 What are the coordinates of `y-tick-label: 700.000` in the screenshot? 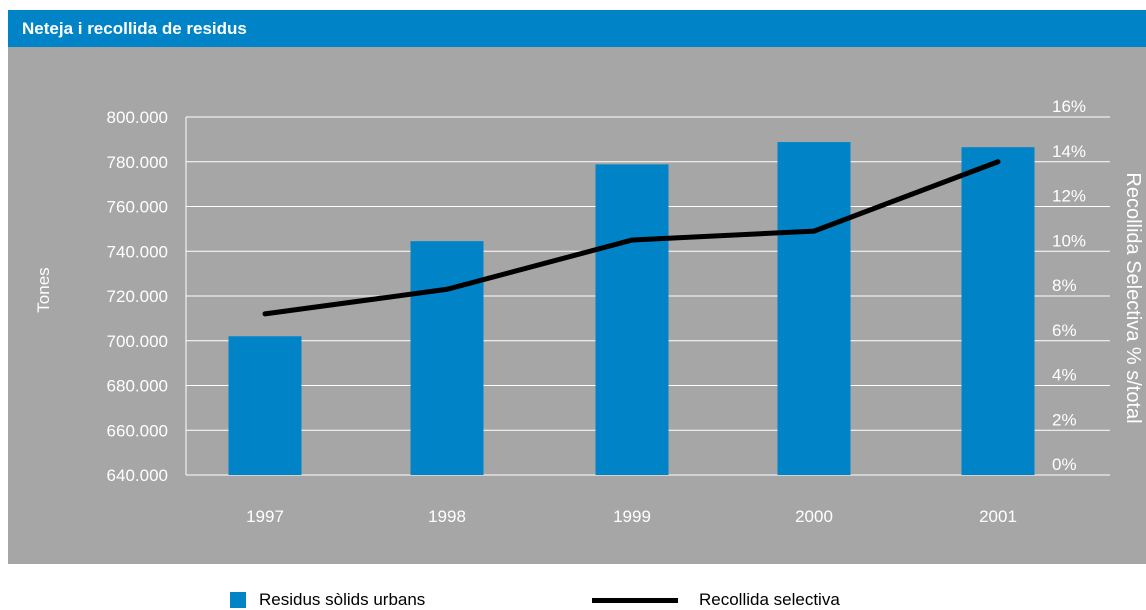 It's located at (137, 341).